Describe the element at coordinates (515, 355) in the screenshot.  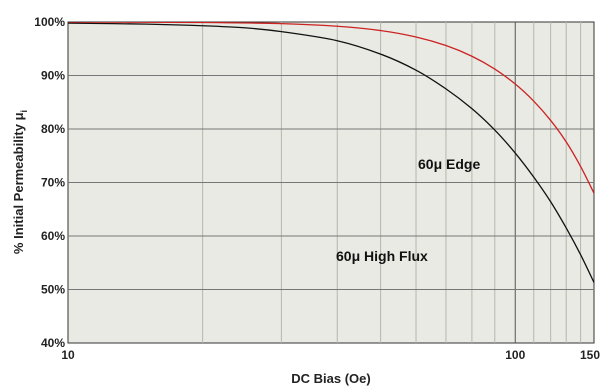
I see `x-tick-label: 100` at that location.